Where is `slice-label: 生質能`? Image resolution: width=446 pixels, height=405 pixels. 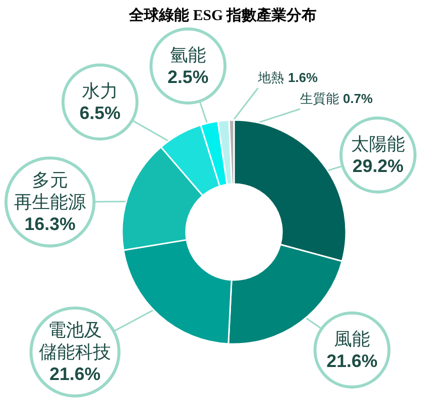
slice-label: 生質能 is located at coordinates (319, 98).